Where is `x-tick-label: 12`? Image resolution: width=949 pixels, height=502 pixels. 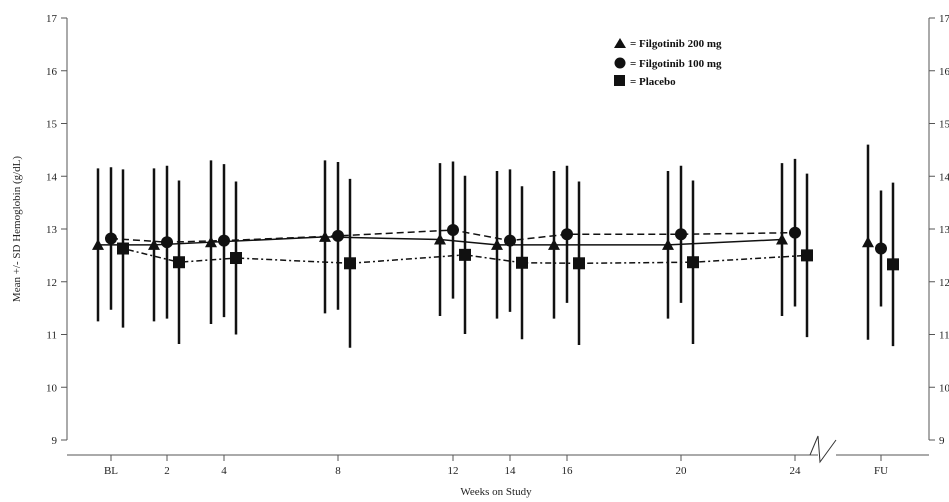 x-tick-label: 12 is located at coordinates (453, 471).